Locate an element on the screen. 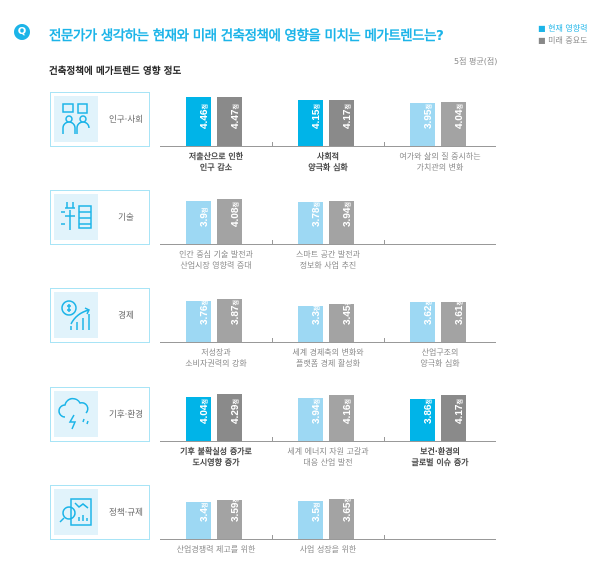 This screenshot has width=600, height=583. item-label: 세계 에너지 자원 고갈과 대응 산업 발전 is located at coordinates (328, 457).